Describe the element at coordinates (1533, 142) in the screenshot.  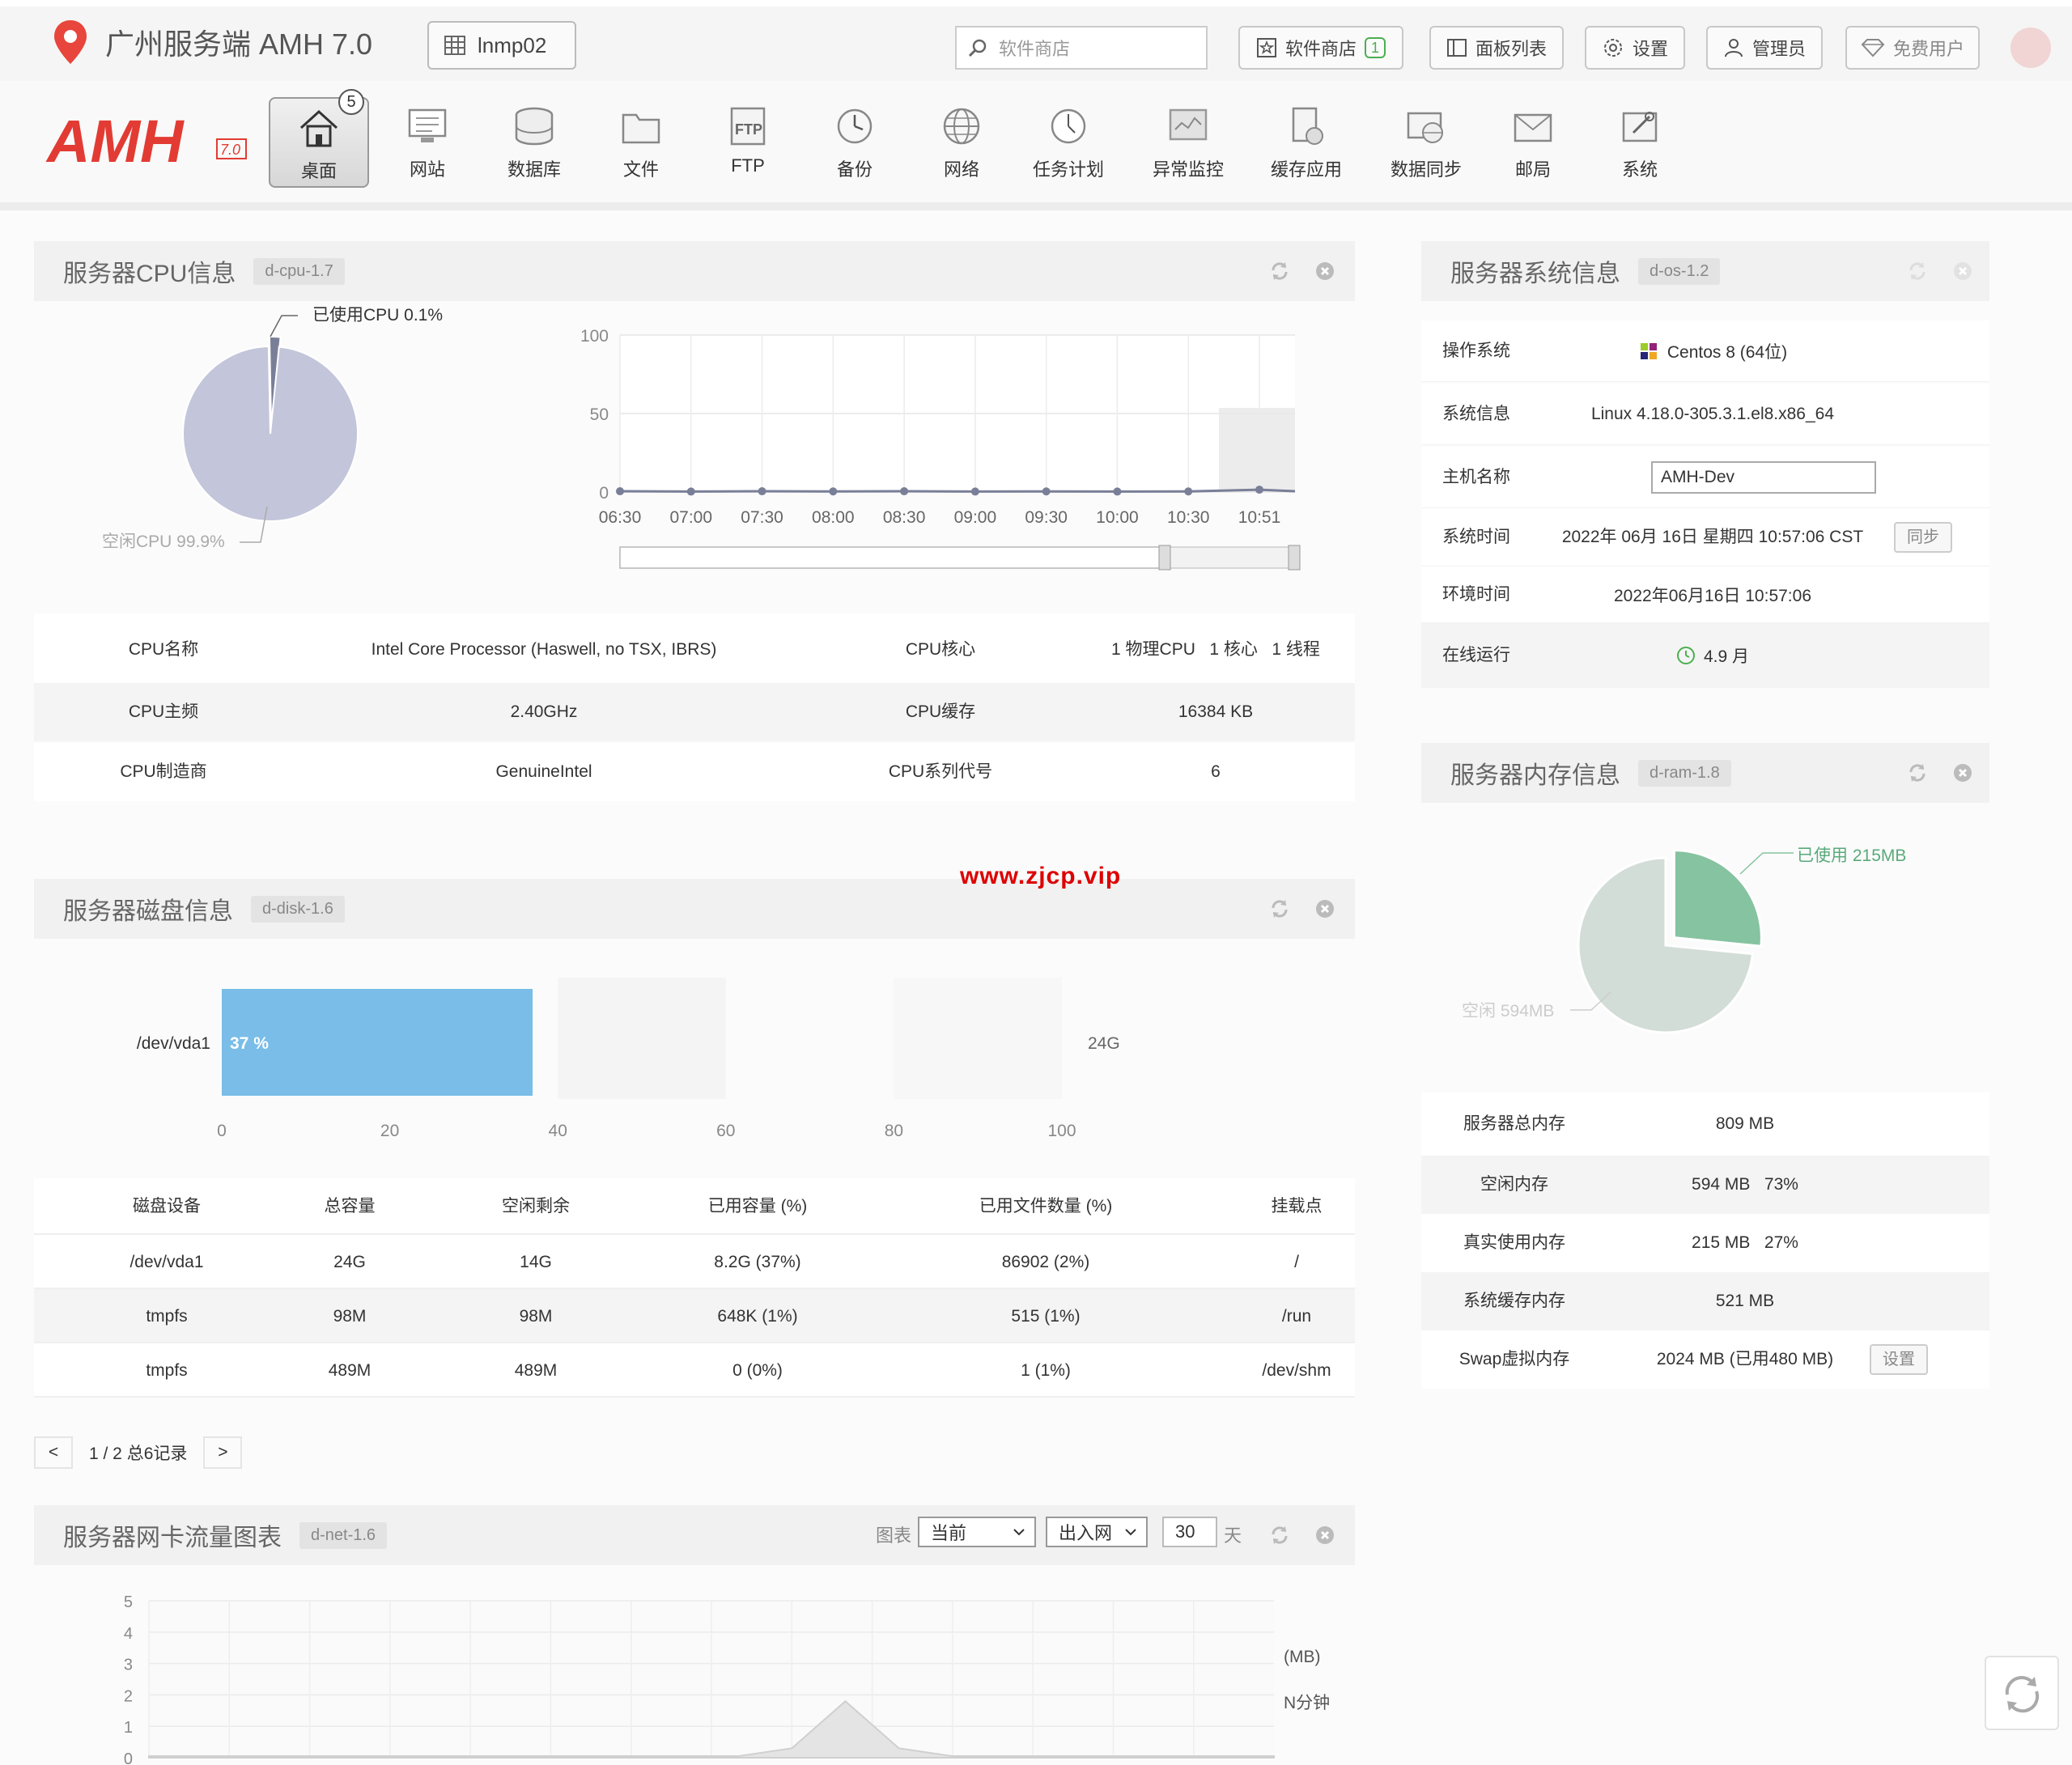
I see `nav-item-11: 邮局` at that location.